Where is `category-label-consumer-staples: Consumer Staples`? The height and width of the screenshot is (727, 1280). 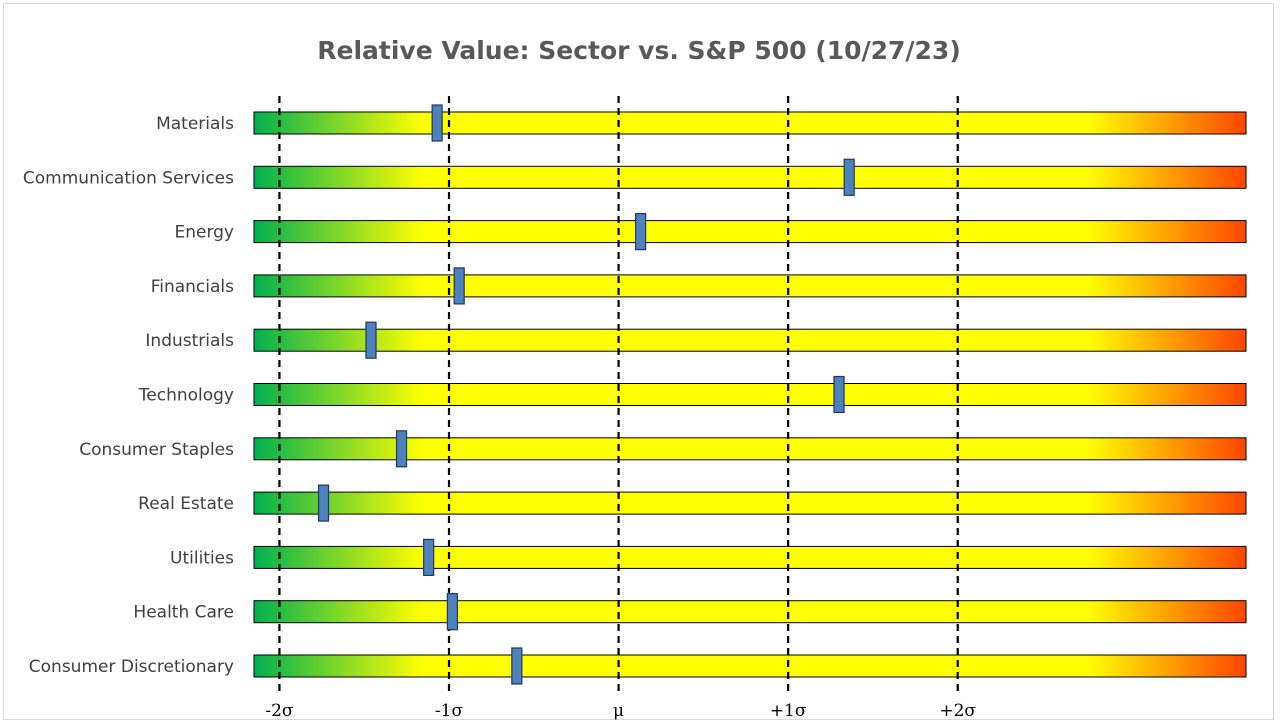
category-label-consumer-staples: Consumer Staples is located at coordinates (156, 450).